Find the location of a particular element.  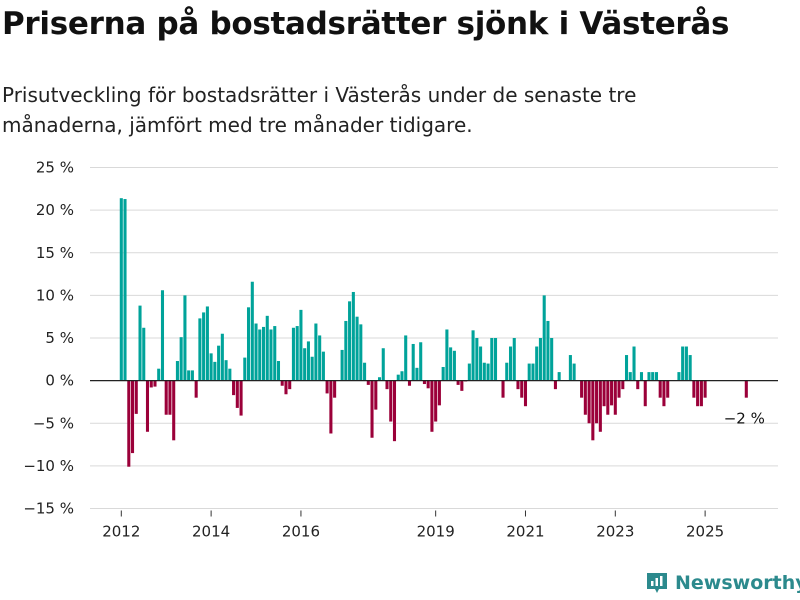

x-tick-label: 2021 is located at coordinates (525, 532).